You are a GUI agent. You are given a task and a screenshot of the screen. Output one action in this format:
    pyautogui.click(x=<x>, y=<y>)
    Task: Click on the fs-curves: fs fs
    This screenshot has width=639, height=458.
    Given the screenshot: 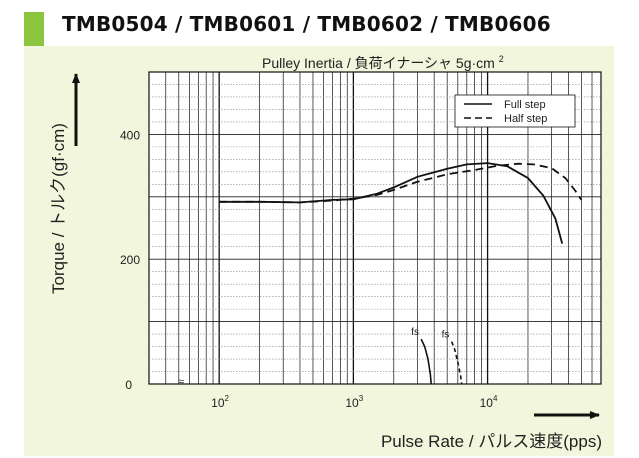 What is the action you would take?
    pyautogui.click(x=437, y=356)
    